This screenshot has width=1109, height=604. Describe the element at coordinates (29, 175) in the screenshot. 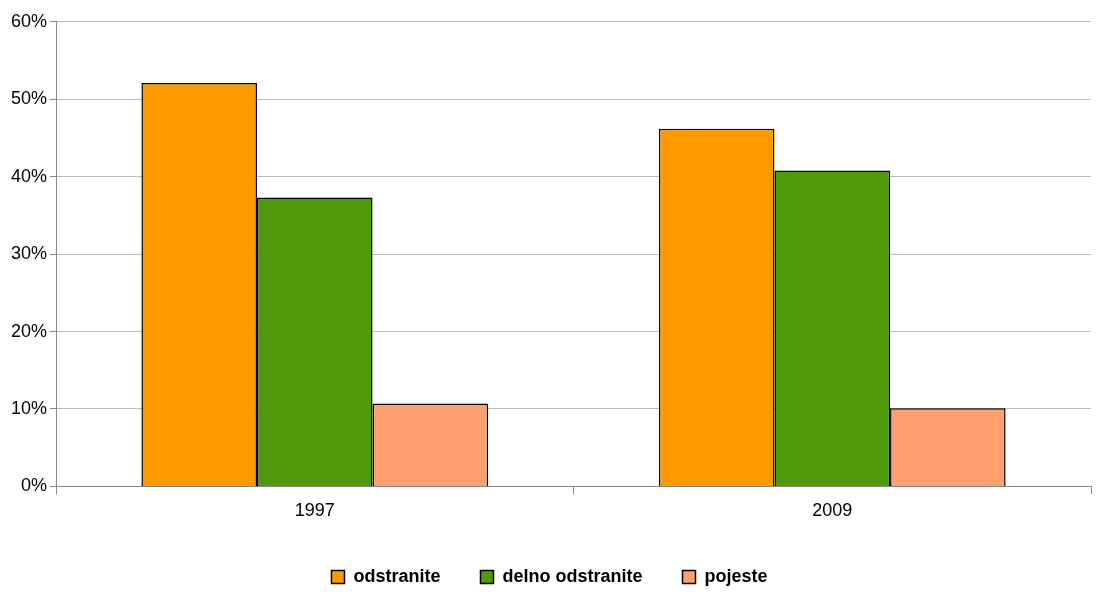

I see `y-tick-label: 40%` at that location.